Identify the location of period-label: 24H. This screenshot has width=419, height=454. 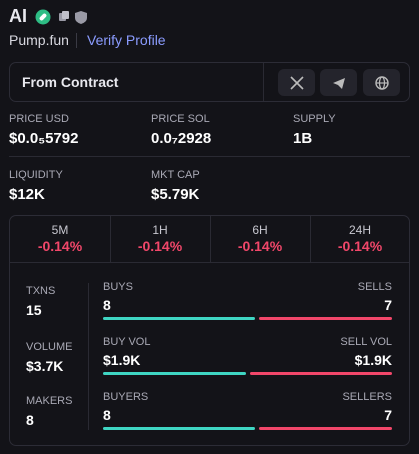
(359, 230).